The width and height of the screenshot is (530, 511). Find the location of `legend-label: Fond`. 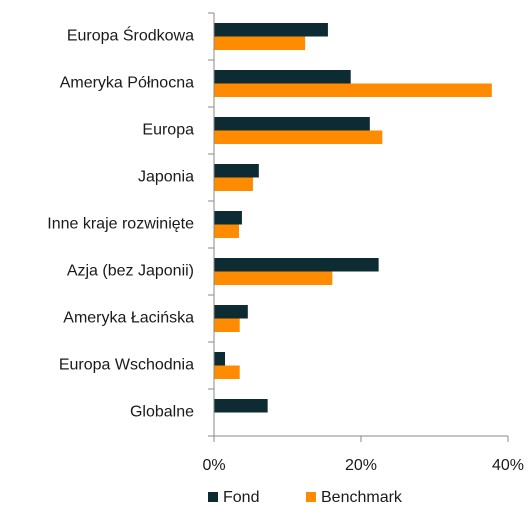

legend-label: Fond is located at coordinates (241, 497).